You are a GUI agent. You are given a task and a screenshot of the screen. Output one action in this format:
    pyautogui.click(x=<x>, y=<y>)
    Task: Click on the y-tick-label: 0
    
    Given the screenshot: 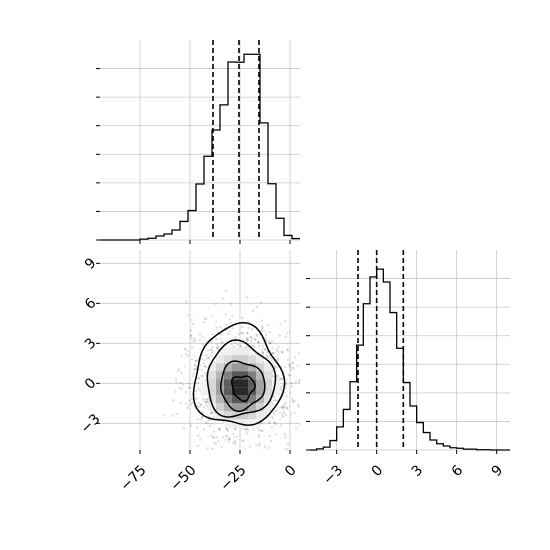 What is the action you would take?
    pyautogui.click(x=91, y=384)
    